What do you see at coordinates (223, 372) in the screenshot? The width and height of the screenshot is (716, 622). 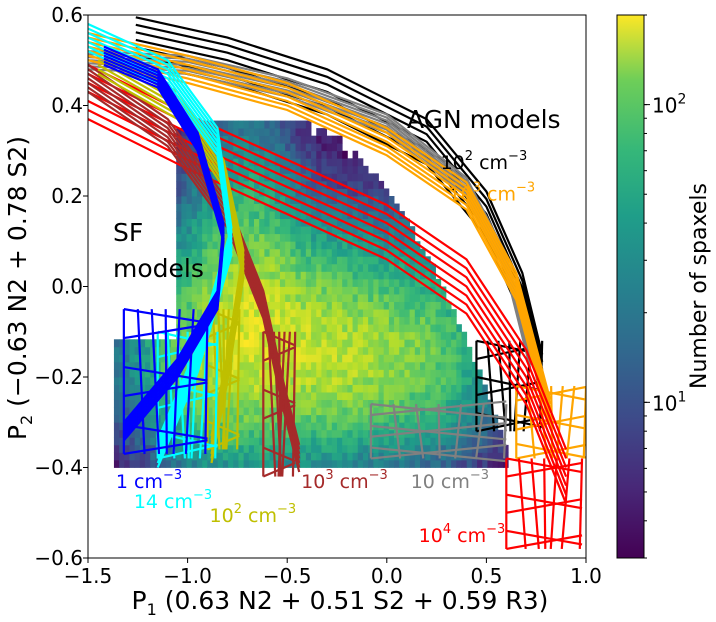 I see `model-grid-line` at bounding box center [223, 372].